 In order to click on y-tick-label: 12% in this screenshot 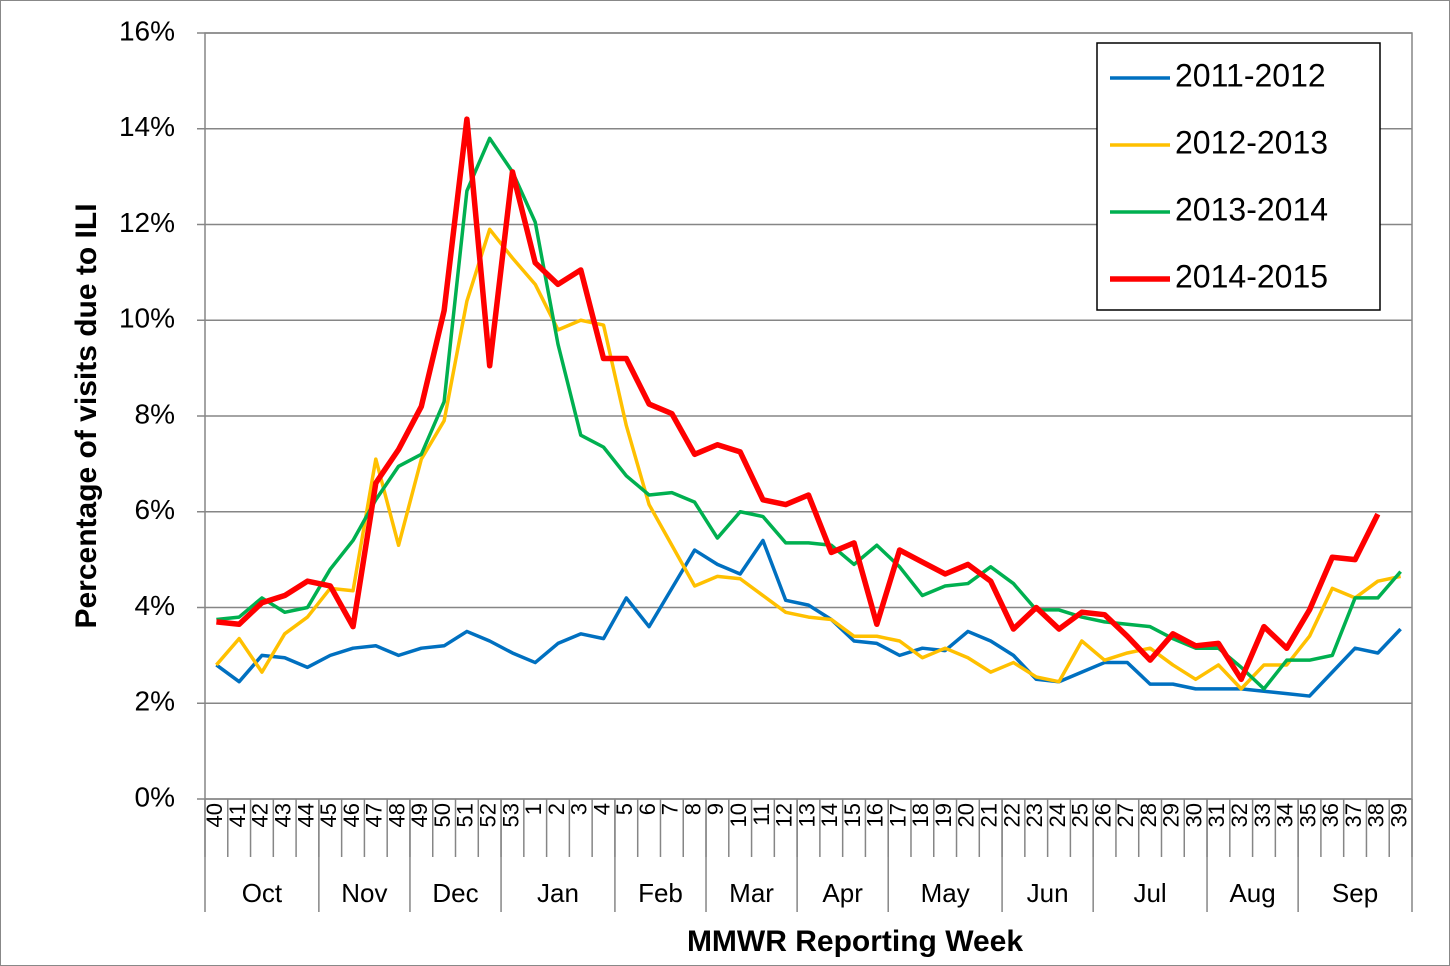, I will do `click(147, 222)`.